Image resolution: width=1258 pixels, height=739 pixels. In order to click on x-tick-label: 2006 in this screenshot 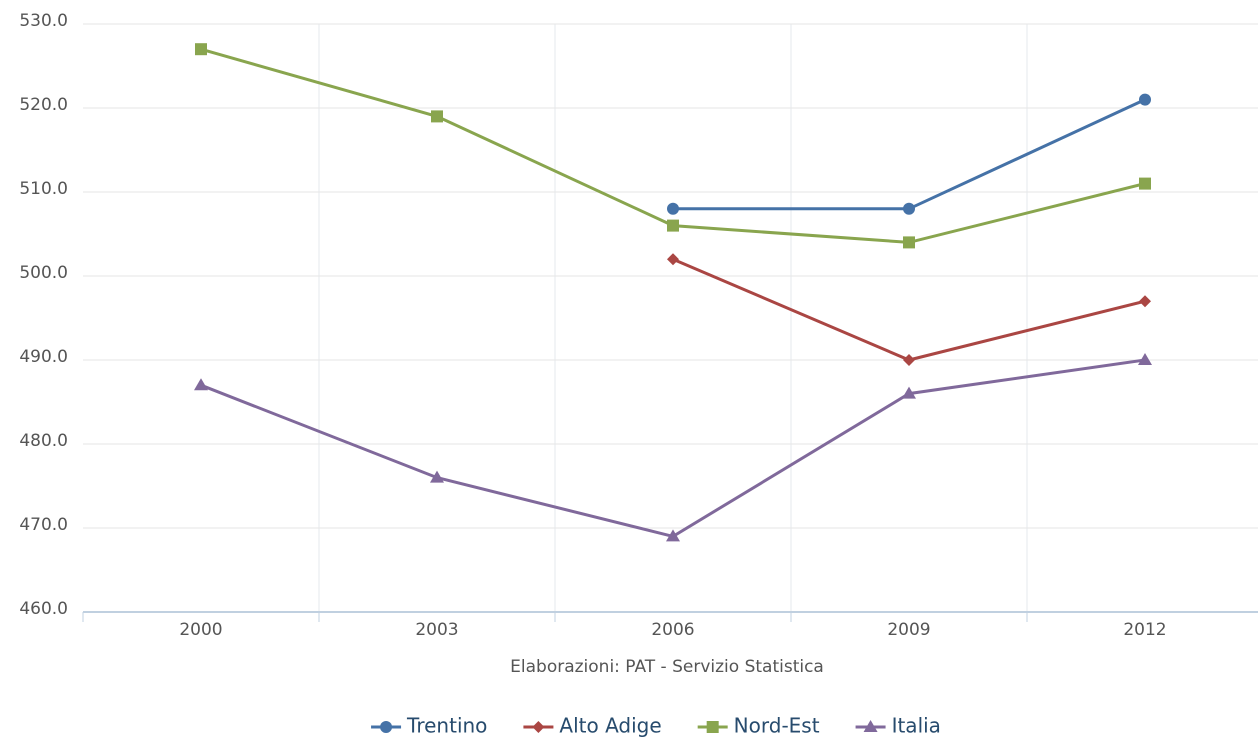, I will do `click(672, 630)`.